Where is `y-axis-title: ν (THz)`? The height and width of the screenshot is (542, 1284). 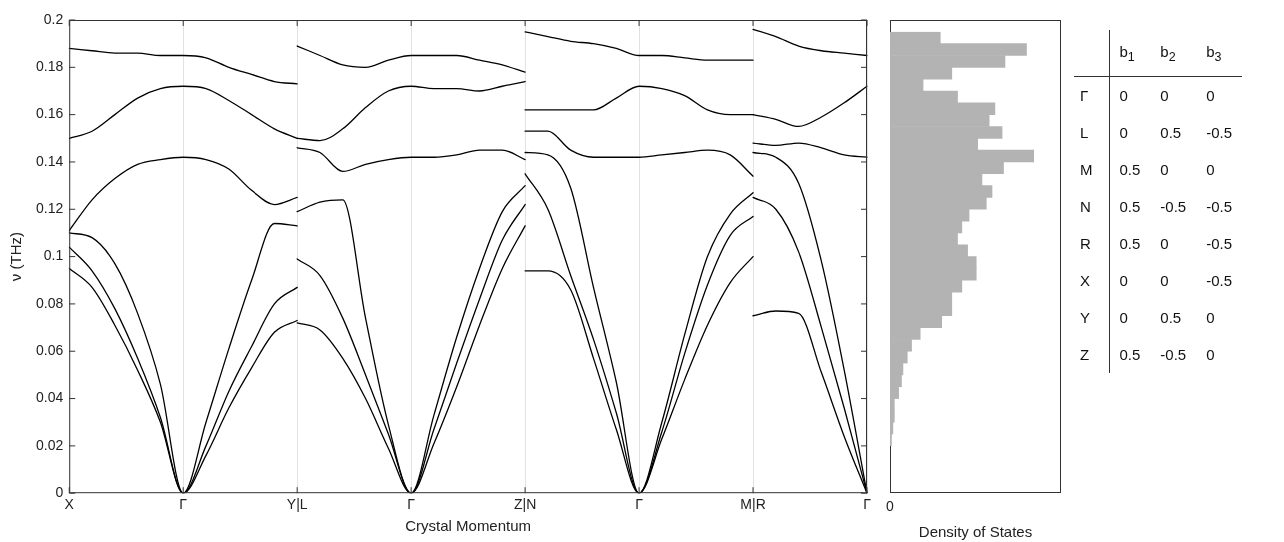
y-axis-title: ν (THz) is located at coordinates (16, 257).